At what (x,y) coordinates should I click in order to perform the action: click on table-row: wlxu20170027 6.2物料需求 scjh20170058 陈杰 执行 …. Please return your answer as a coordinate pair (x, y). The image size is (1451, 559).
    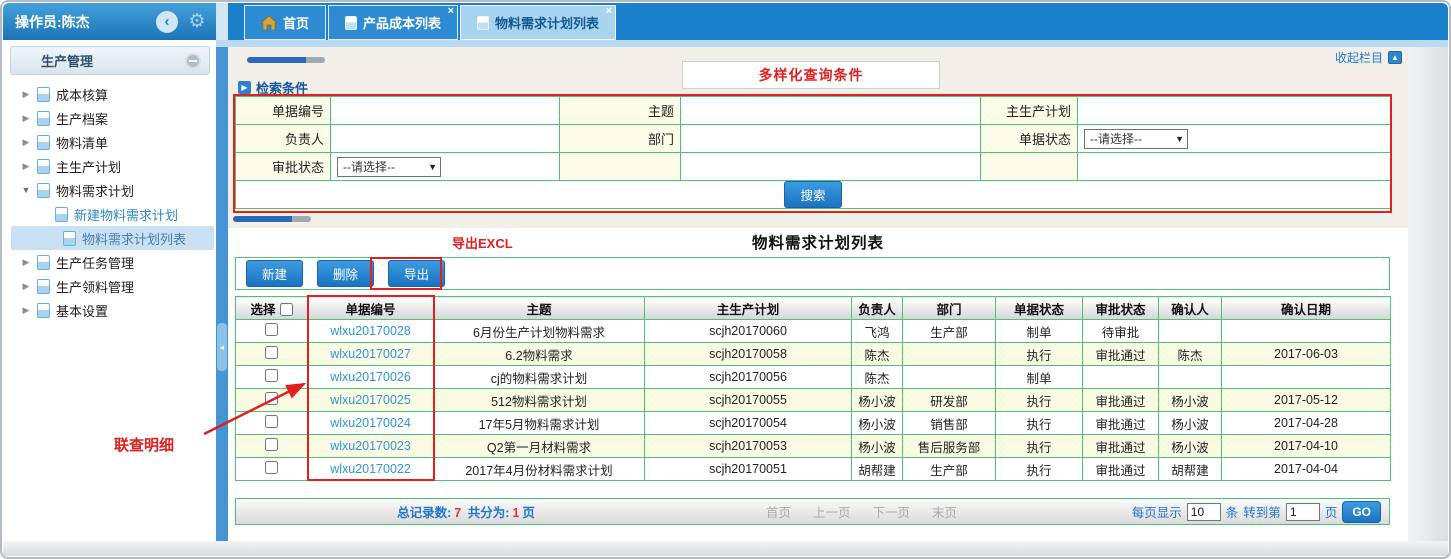
    Looking at the image, I should click on (813, 354).